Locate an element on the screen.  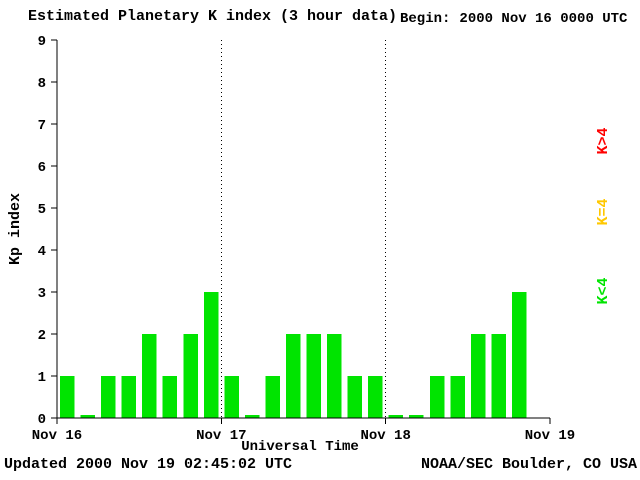
y-tick-label: 4 is located at coordinates (42, 252).